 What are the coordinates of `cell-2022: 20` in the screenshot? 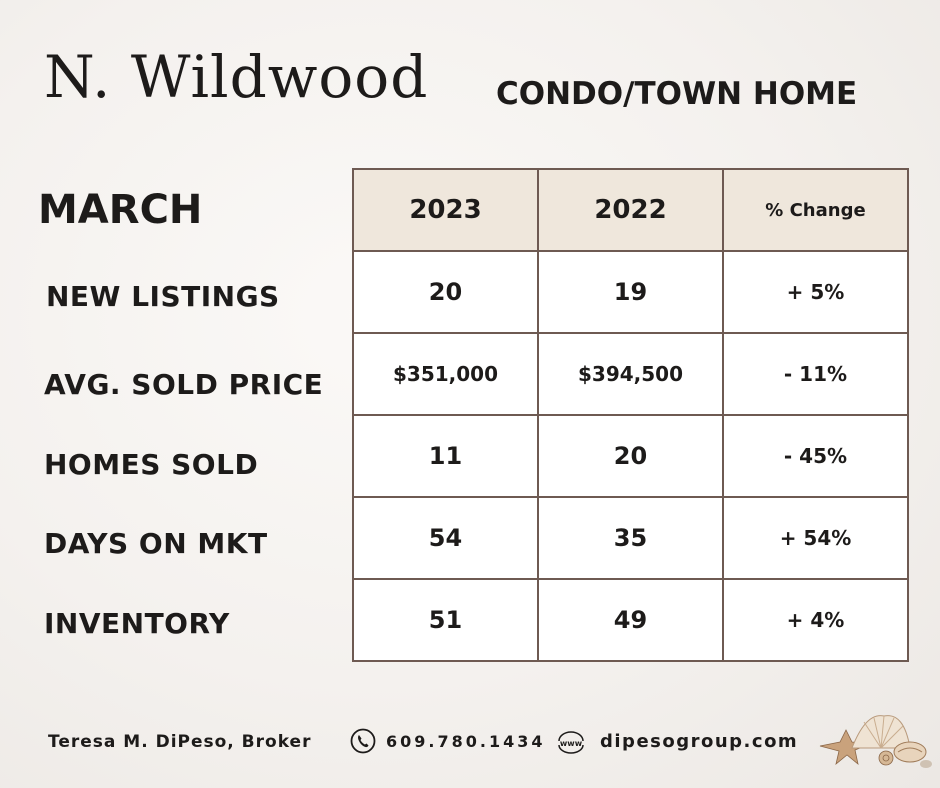 It's located at (630, 456).